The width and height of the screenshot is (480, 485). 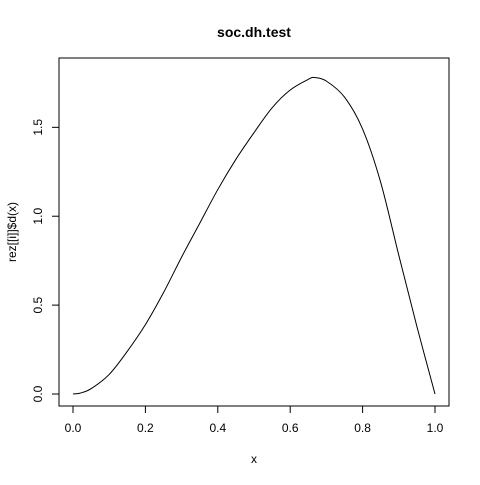 I want to click on chart-title: soc.dh.test, so click(x=254, y=32).